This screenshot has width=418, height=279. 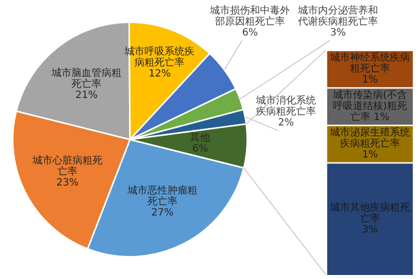 What do you see at coordinates (67, 182) in the screenshot?
I see `data-label: 23%` at bounding box center [67, 182].